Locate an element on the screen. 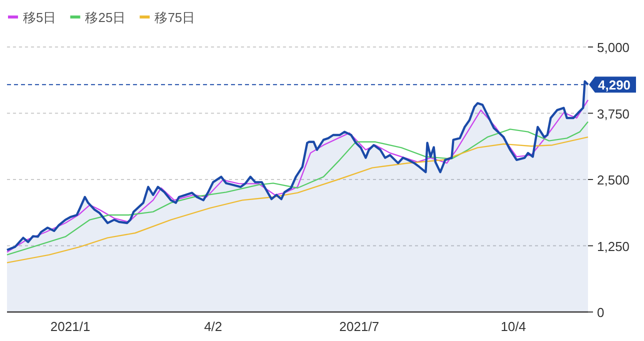  legend-label: 移75日 is located at coordinates (175, 17).